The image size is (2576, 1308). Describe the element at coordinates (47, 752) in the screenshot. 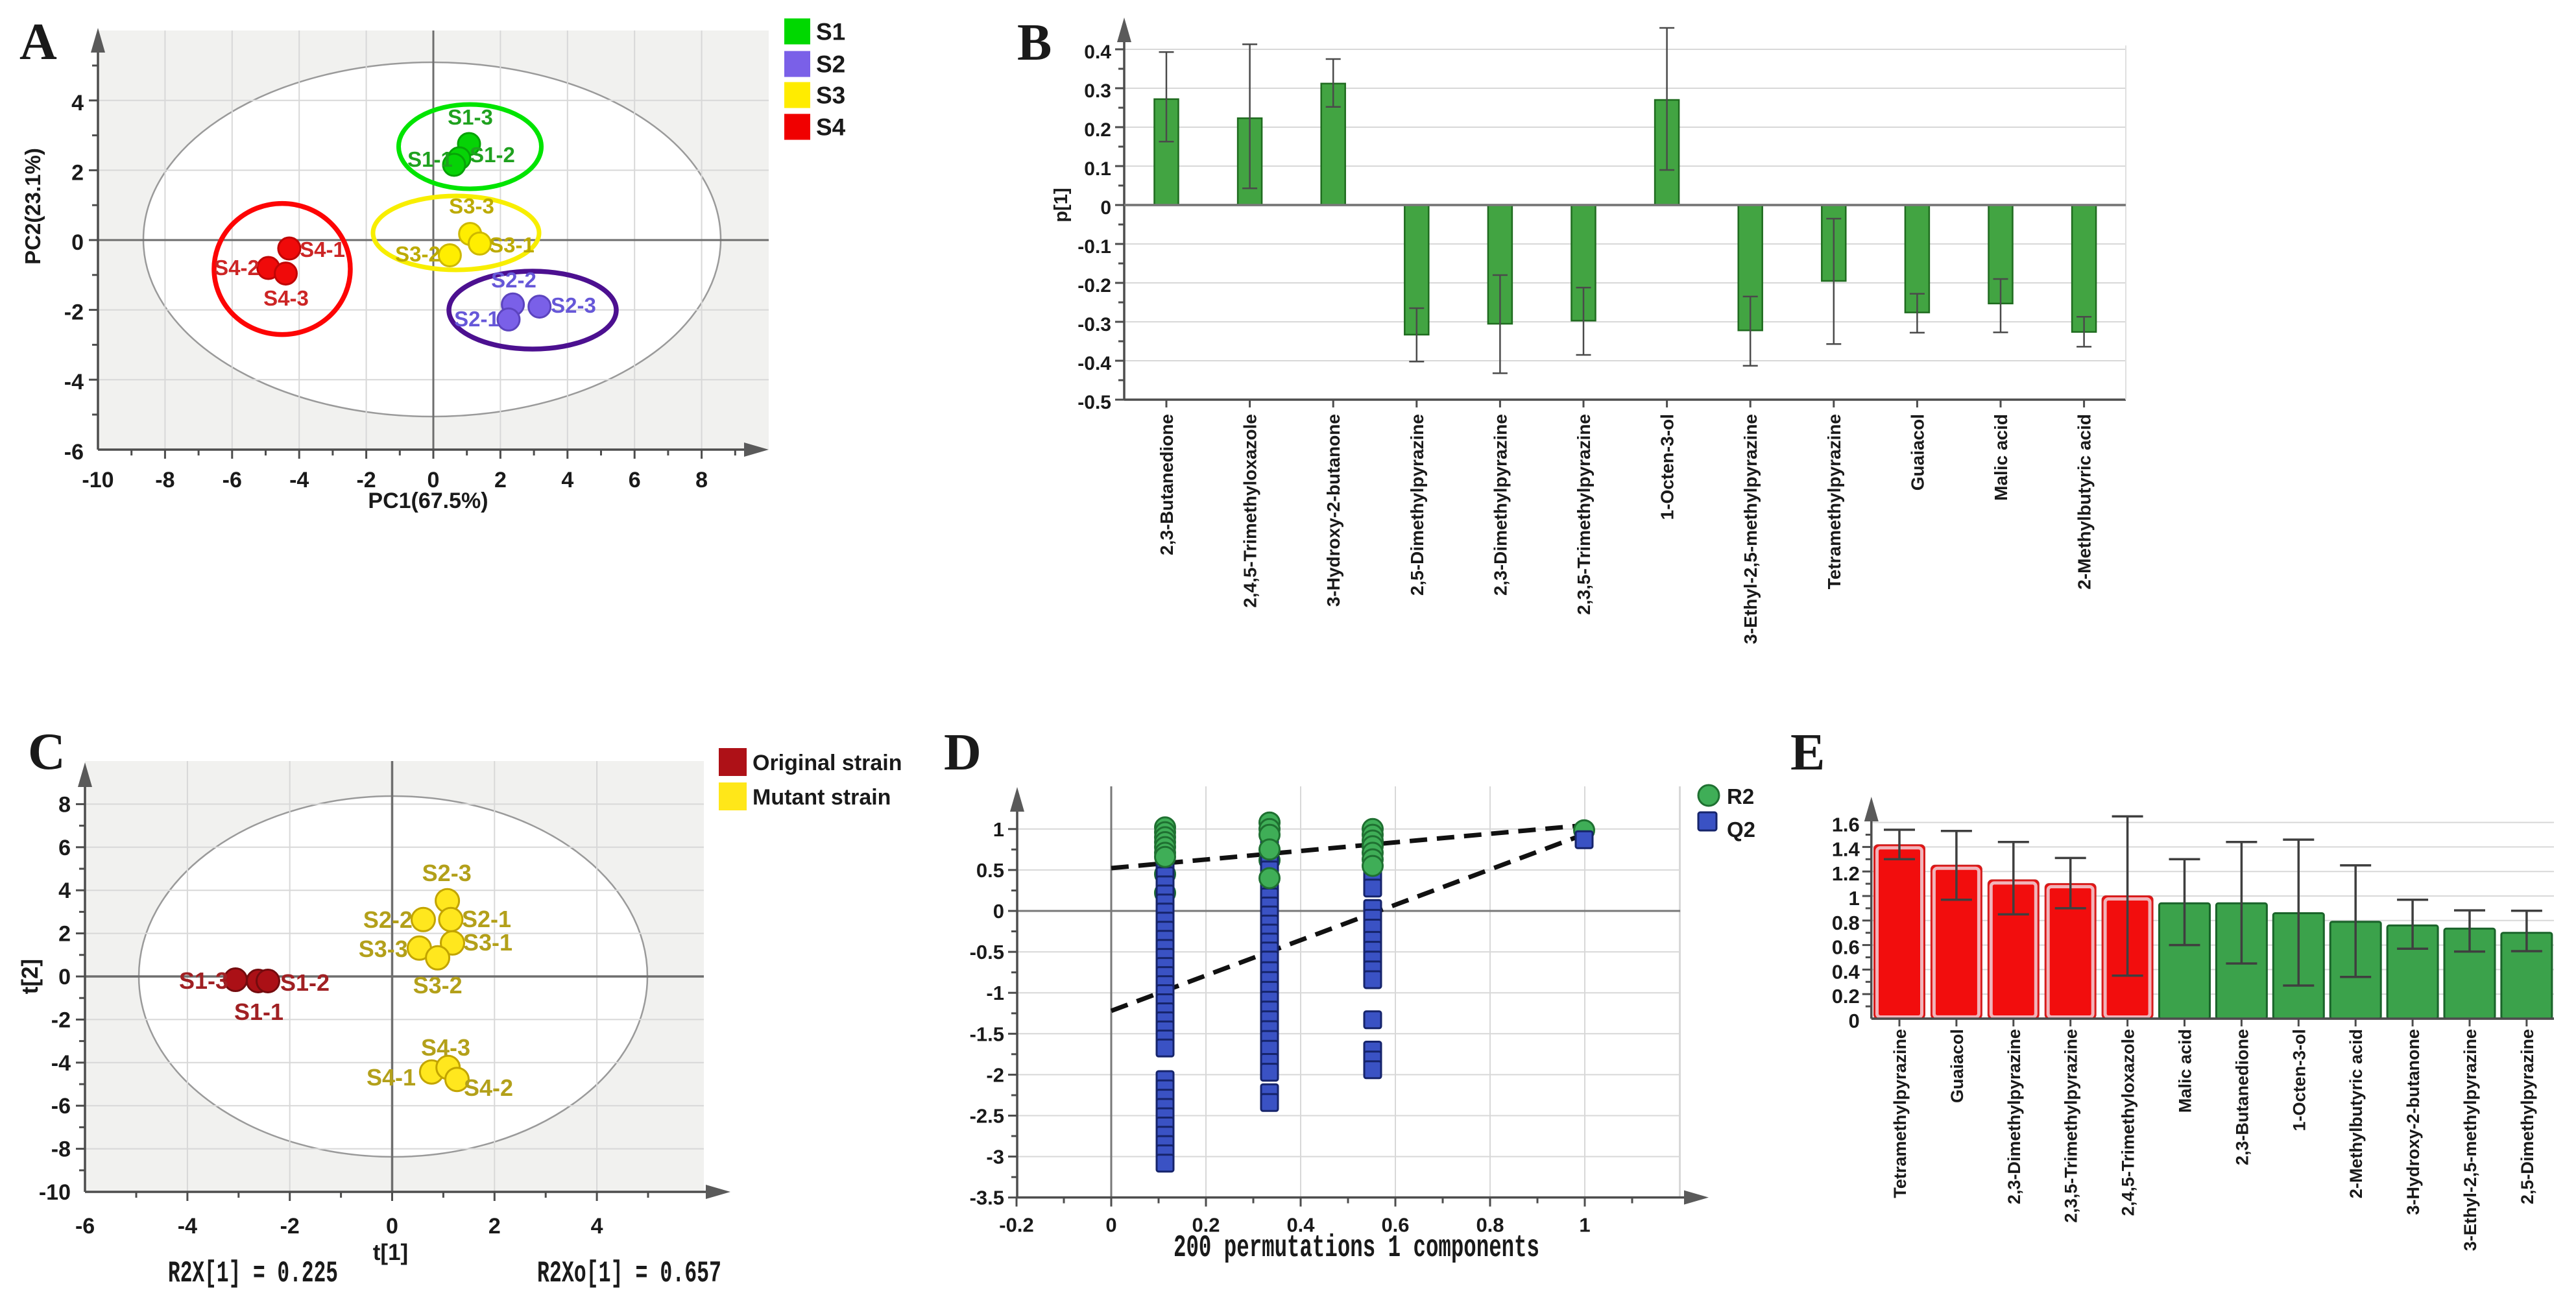

I see `svg-text: C` at that location.